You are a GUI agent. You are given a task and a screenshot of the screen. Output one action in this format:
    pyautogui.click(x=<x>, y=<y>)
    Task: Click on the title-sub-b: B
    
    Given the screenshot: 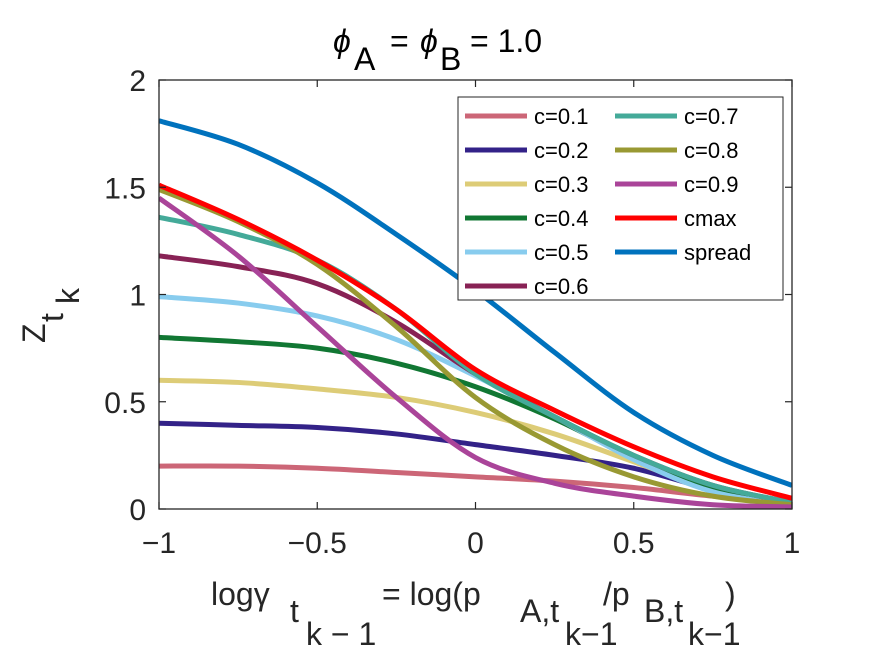 What is the action you would take?
    pyautogui.click(x=450, y=59)
    